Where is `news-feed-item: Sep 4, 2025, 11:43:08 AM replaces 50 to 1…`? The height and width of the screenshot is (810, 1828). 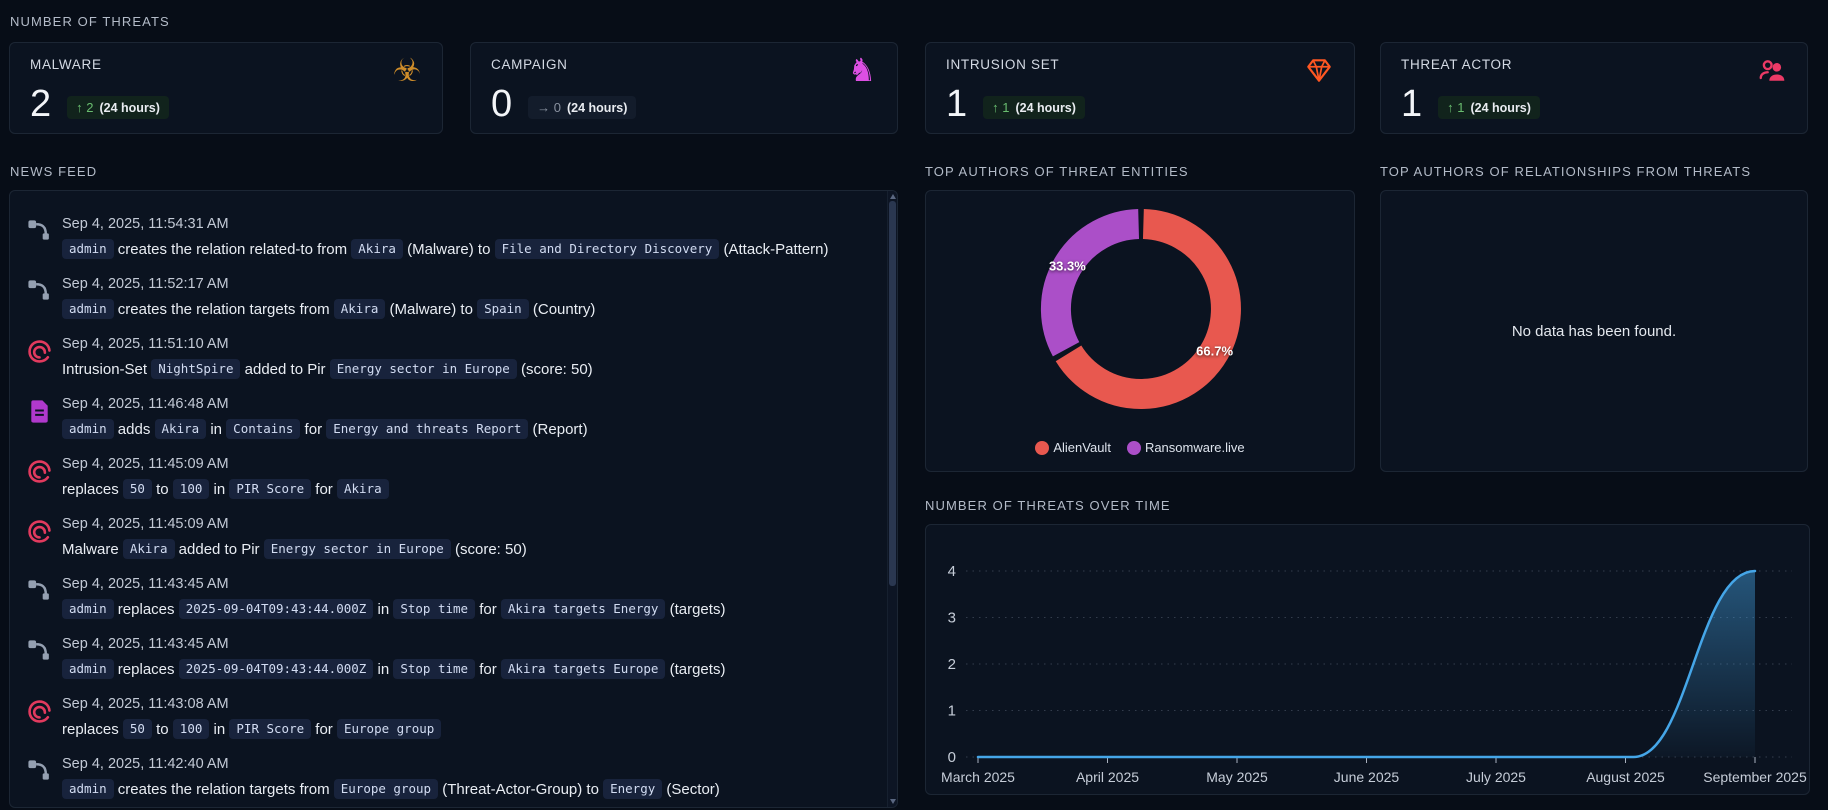 news-feed-item: Sep 4, 2025, 11:43:08 AM replaces 50 to 1… is located at coordinates (446, 717).